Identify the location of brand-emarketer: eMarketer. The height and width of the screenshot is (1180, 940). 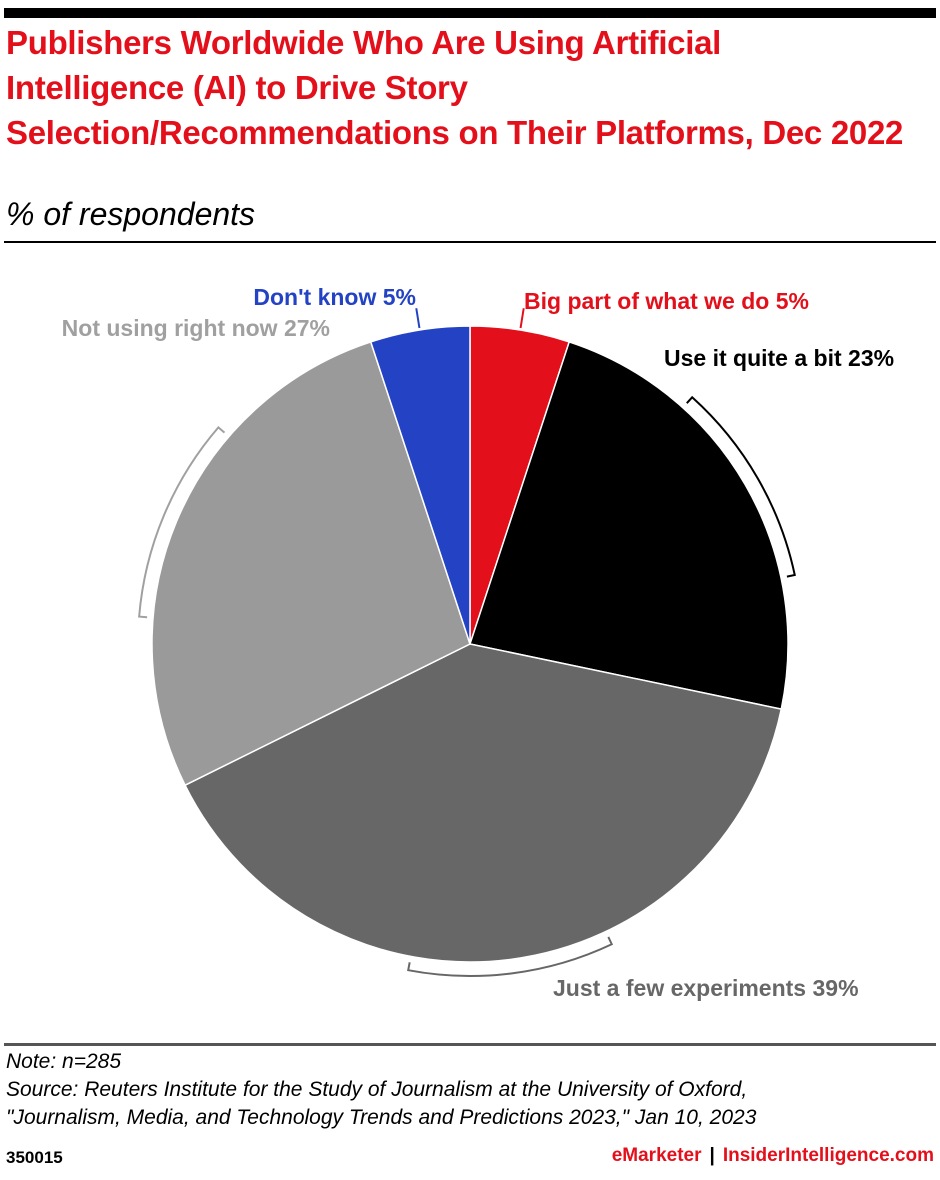
(656, 1155).